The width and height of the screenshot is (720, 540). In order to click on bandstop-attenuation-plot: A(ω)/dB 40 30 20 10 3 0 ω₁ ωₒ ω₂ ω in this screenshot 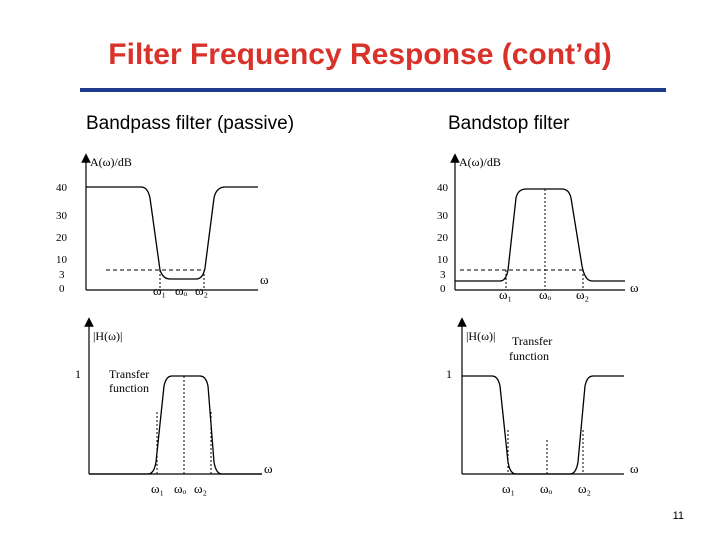, I will do `click(538, 227)`.